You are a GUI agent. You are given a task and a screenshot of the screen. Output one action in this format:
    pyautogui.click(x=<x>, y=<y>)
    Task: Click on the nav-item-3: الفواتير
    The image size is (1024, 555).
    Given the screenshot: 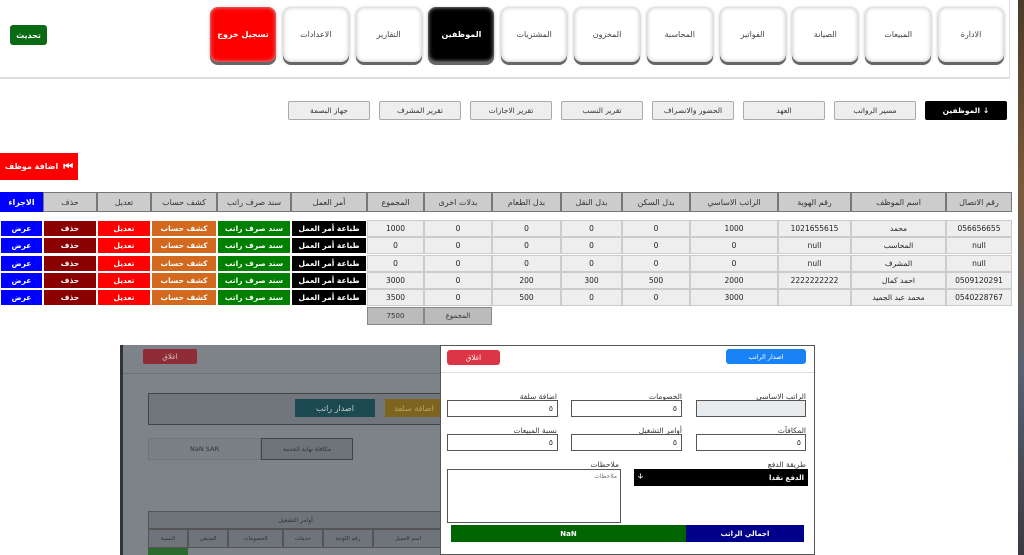 What is the action you would take?
    pyautogui.click(x=752, y=34)
    